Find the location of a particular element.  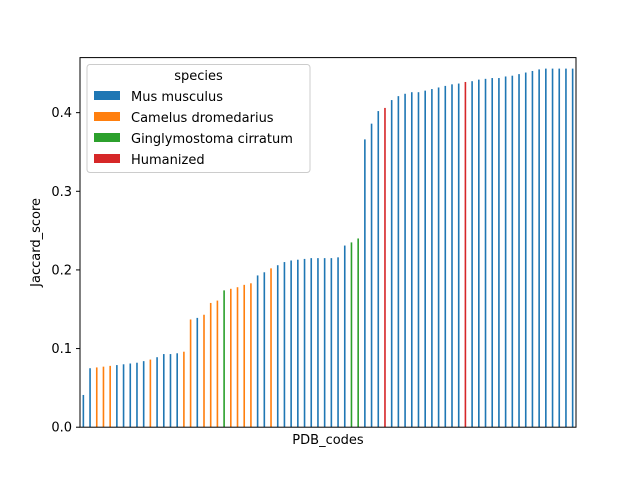

y-tick-label: 0.3 is located at coordinates (61, 192).